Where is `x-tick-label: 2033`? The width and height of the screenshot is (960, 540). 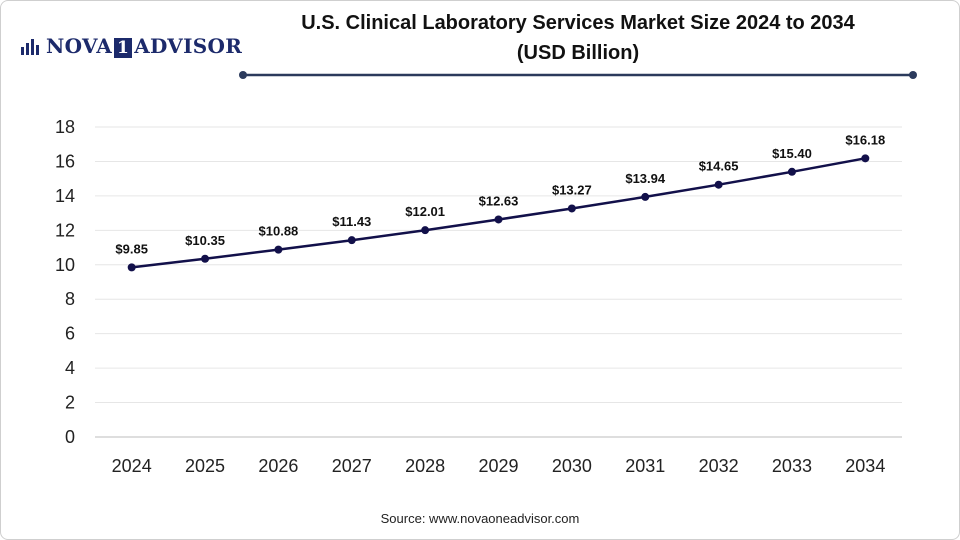 x-tick-label: 2033 is located at coordinates (792, 466).